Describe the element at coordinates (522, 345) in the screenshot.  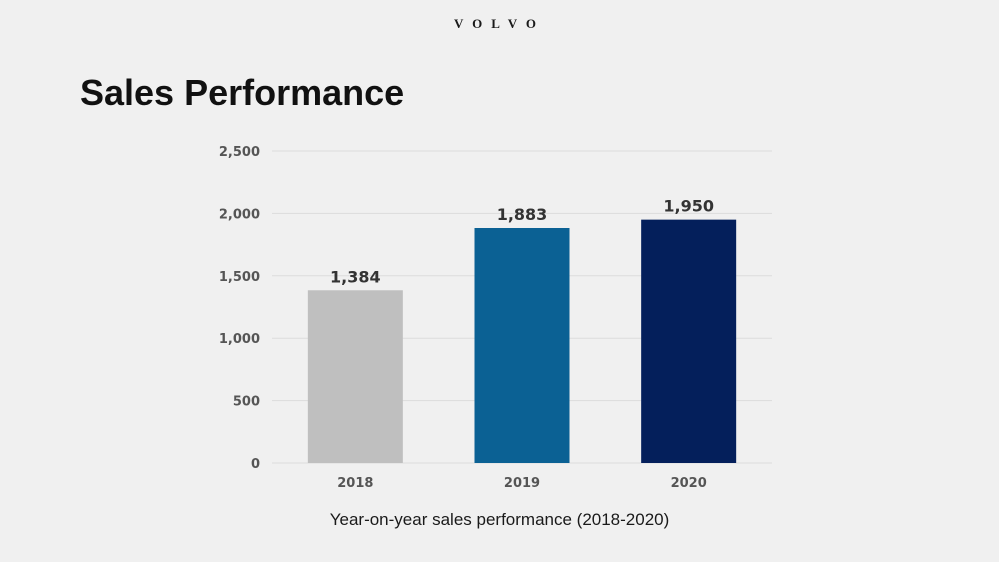
I see `bar-2019` at that location.